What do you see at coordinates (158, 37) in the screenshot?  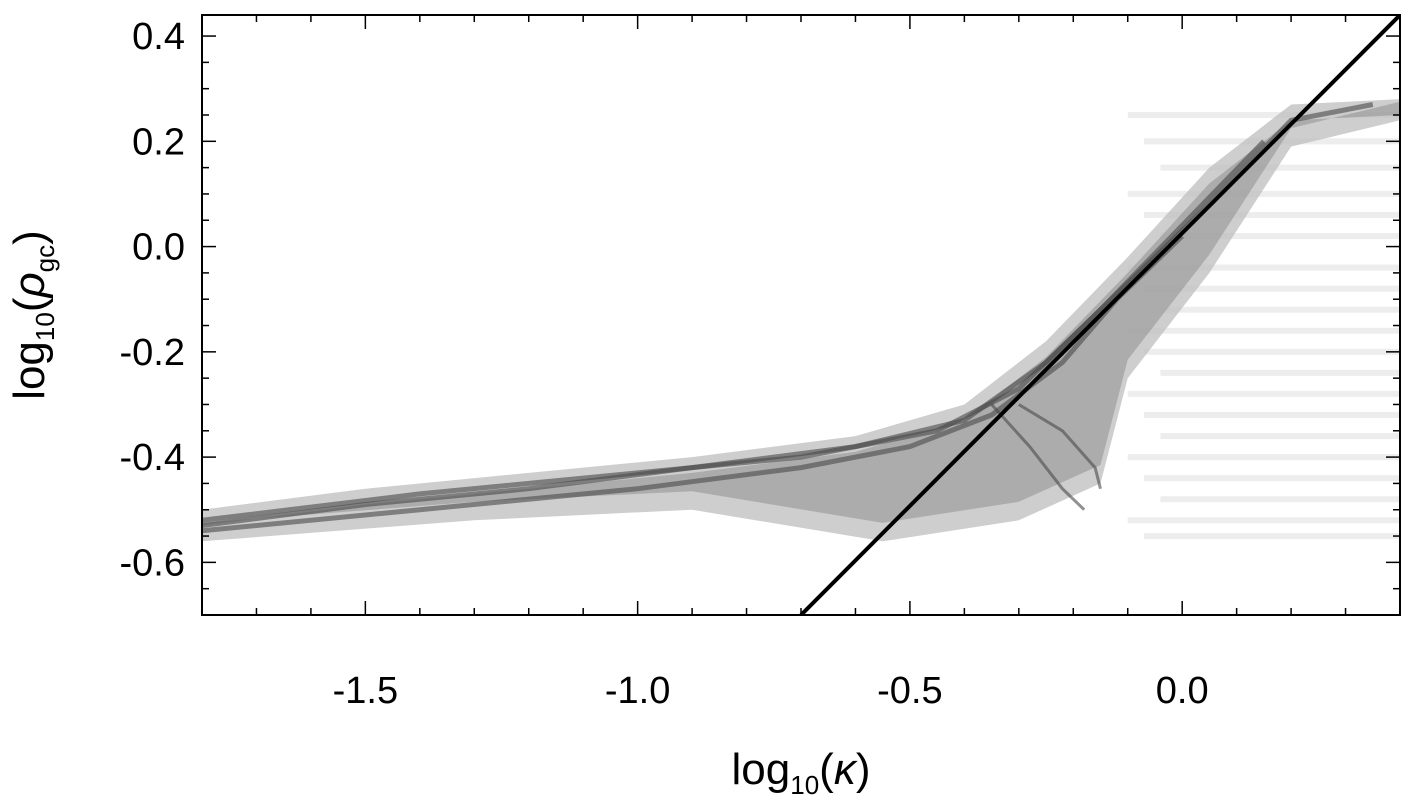 I see `y-tick-label: 0.4` at bounding box center [158, 37].